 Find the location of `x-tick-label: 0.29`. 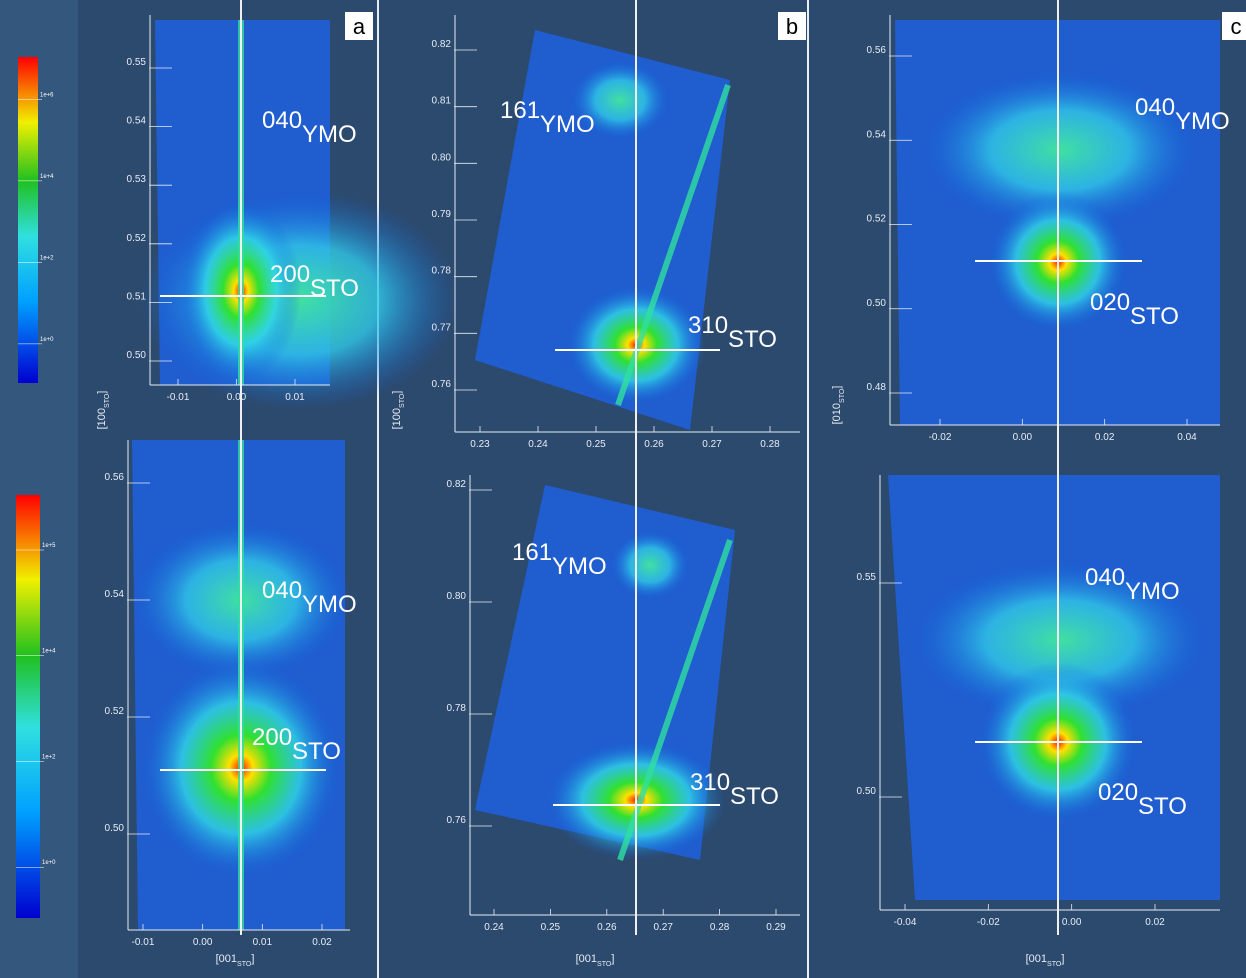

x-tick-label: 0.29 is located at coordinates (776, 927).